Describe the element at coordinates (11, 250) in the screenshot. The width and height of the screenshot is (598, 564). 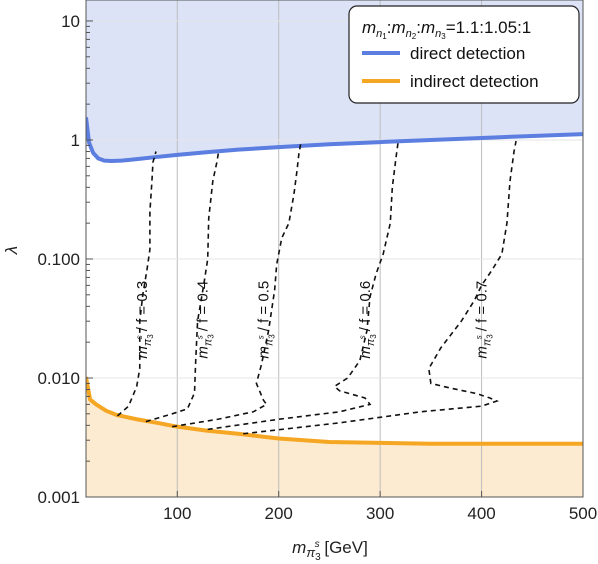
I see `y-axis-label: λ` at that location.